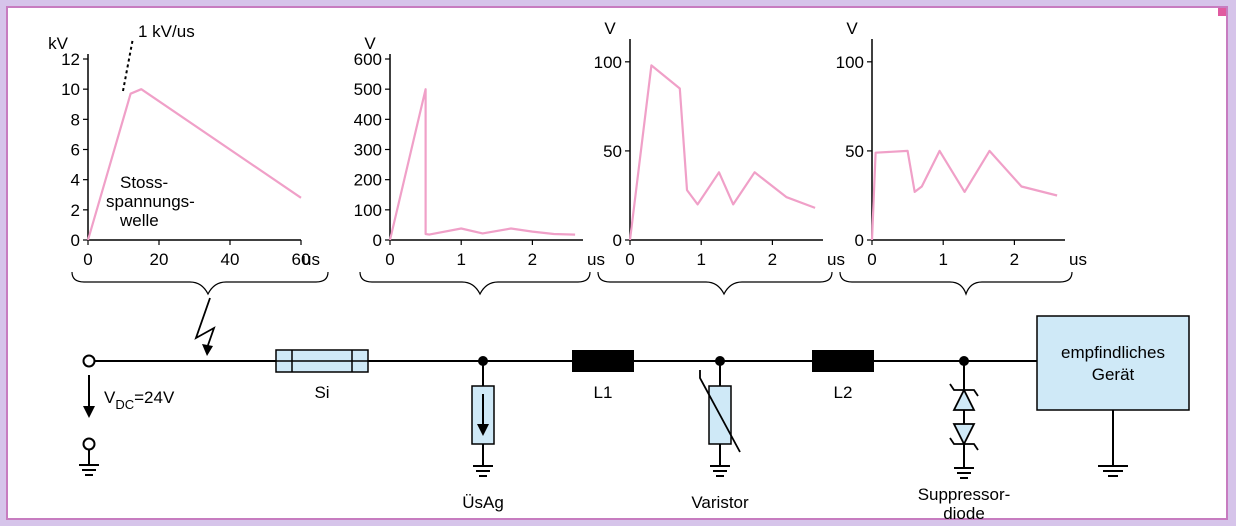 The width and height of the screenshot is (1236, 526). Describe the element at coordinates (70, 89) in the screenshot. I see `y-tick-label: 10` at that location.